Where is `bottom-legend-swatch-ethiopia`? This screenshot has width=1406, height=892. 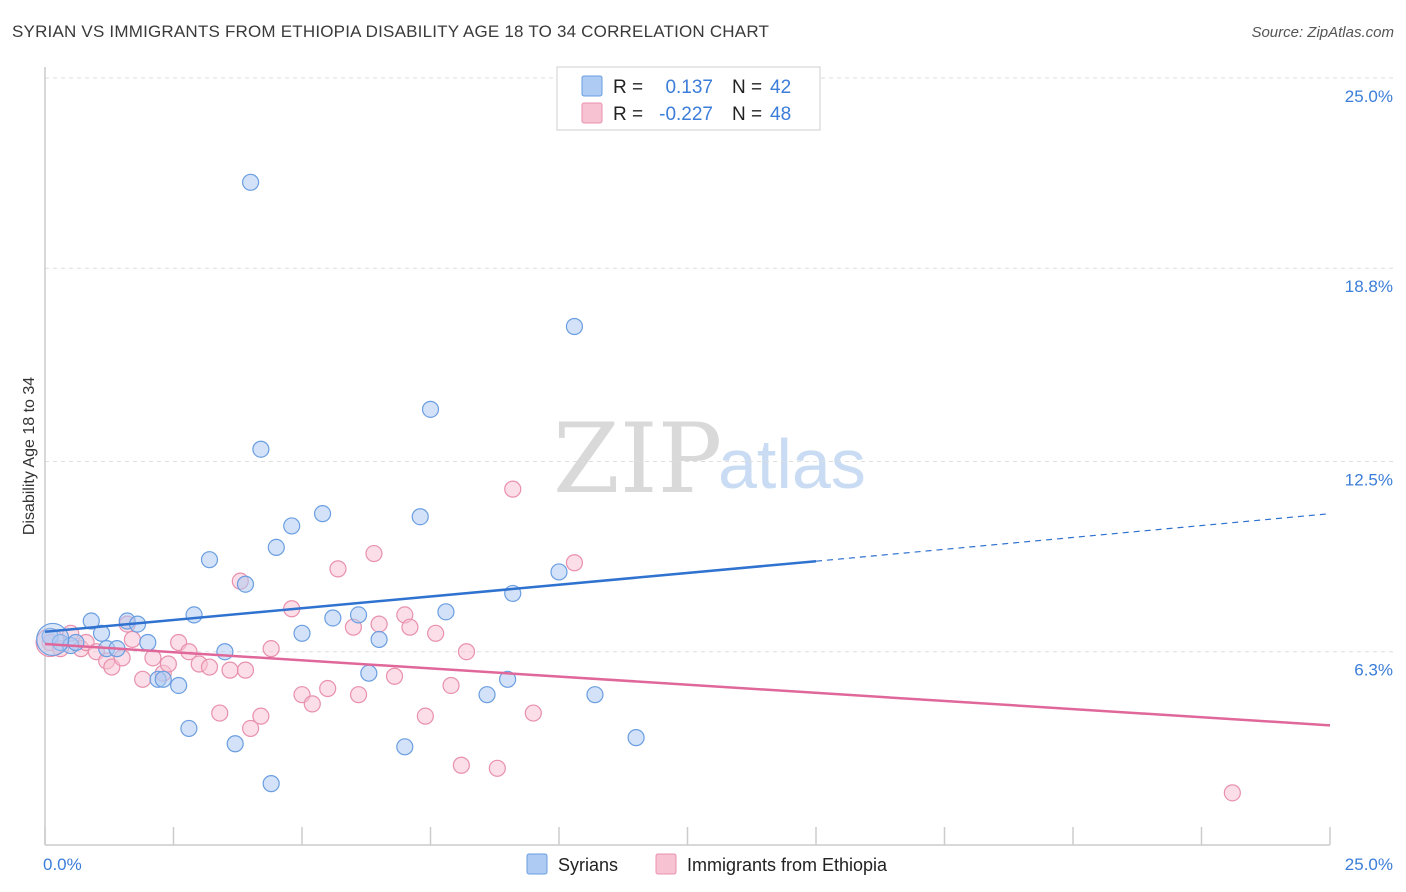 bottom-legend-swatch-ethiopia is located at coordinates (666, 864).